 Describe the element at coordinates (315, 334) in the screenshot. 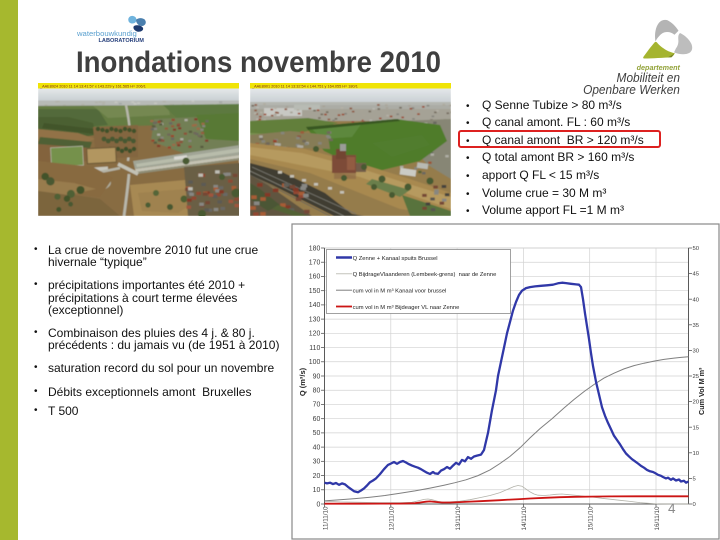

I see `svg-text: 120` at that location.